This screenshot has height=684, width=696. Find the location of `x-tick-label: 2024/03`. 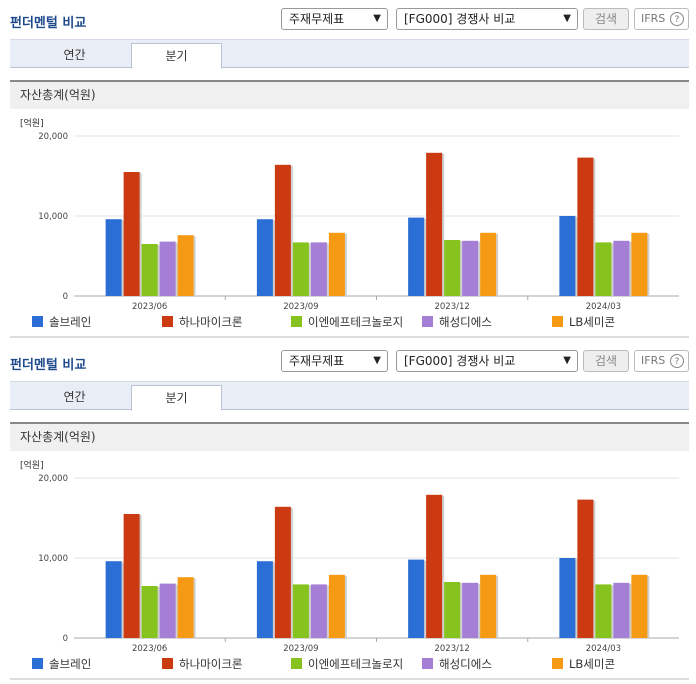

x-tick-label: 2024/03 is located at coordinates (603, 648).